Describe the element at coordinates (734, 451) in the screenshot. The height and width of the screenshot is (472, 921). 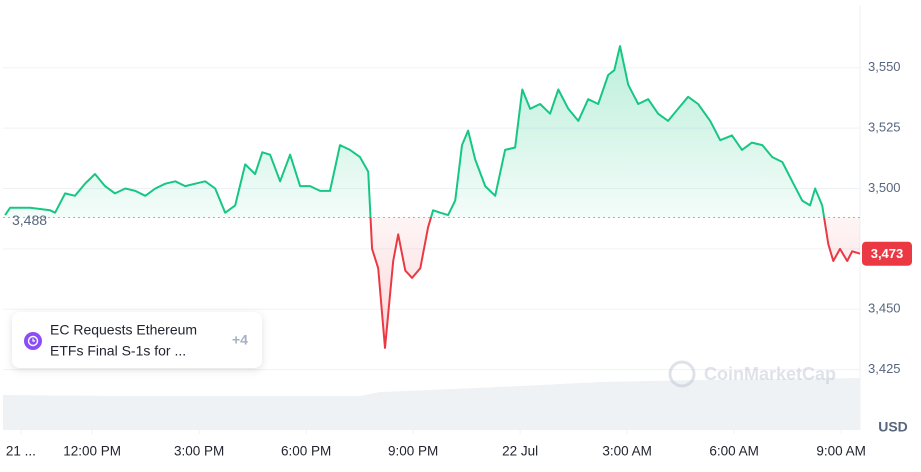
I see `x-tick-label: 6:00 AM` at that location.